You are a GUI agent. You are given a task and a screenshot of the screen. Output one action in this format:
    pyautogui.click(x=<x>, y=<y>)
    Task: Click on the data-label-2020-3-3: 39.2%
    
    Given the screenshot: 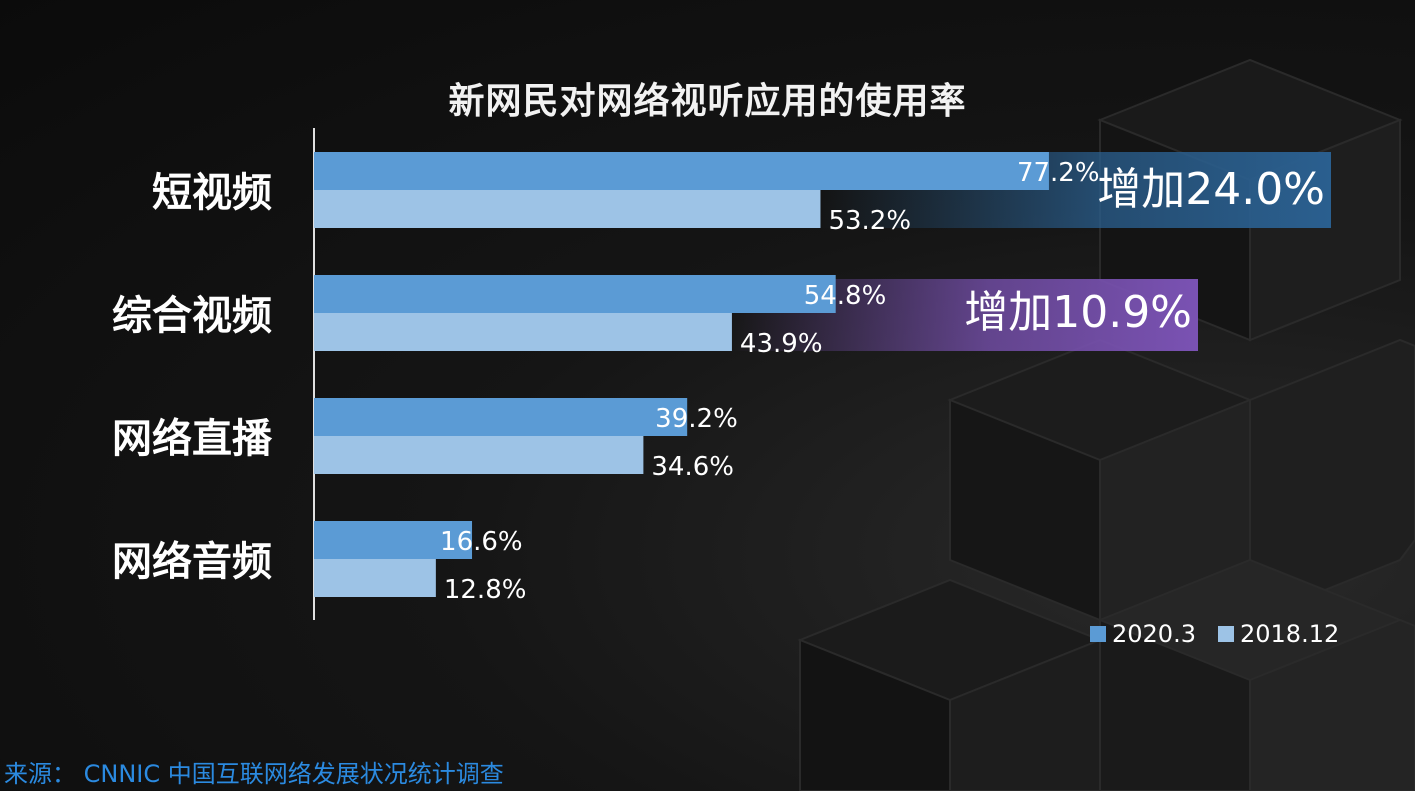 What is the action you would take?
    pyautogui.click(x=696, y=419)
    